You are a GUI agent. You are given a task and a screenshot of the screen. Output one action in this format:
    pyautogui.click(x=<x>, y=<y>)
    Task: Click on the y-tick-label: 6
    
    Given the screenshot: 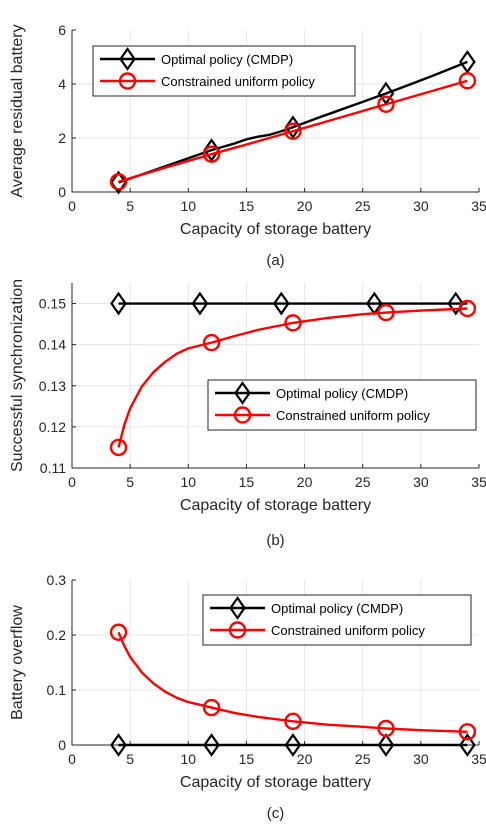 What is the action you would take?
    pyautogui.click(x=62, y=30)
    